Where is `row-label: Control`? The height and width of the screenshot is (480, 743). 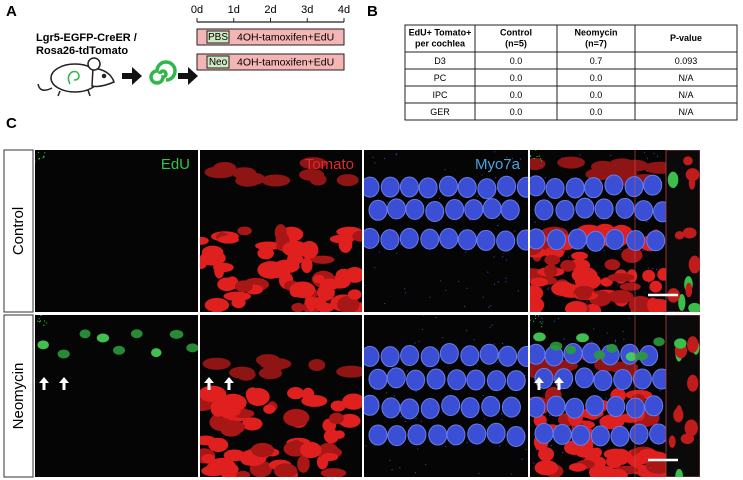 row-label: Control is located at coordinates (18, 231).